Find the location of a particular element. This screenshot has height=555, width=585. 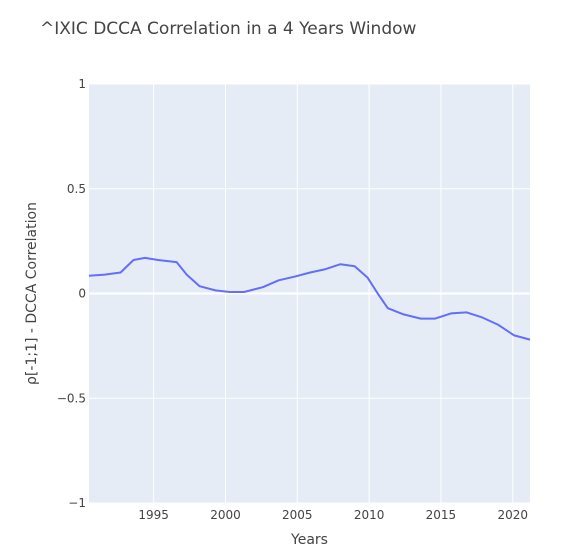

y-axis-title: ρ[-1;1] - DCCA Correlation is located at coordinates (32, 293).